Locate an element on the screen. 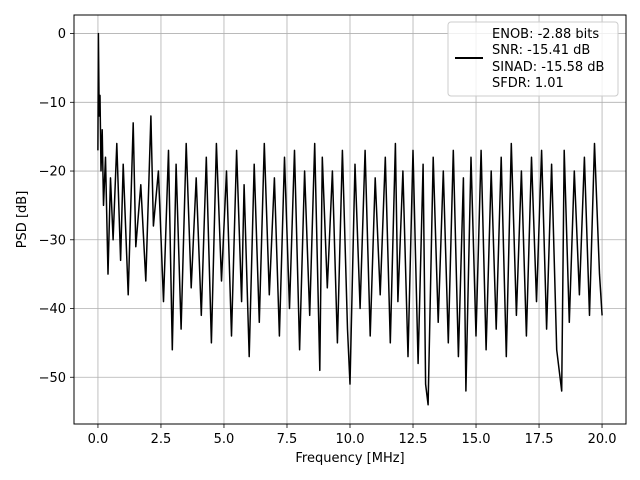  legend-entry-sinad: SINAD: -15.58 dB is located at coordinates (548, 67).